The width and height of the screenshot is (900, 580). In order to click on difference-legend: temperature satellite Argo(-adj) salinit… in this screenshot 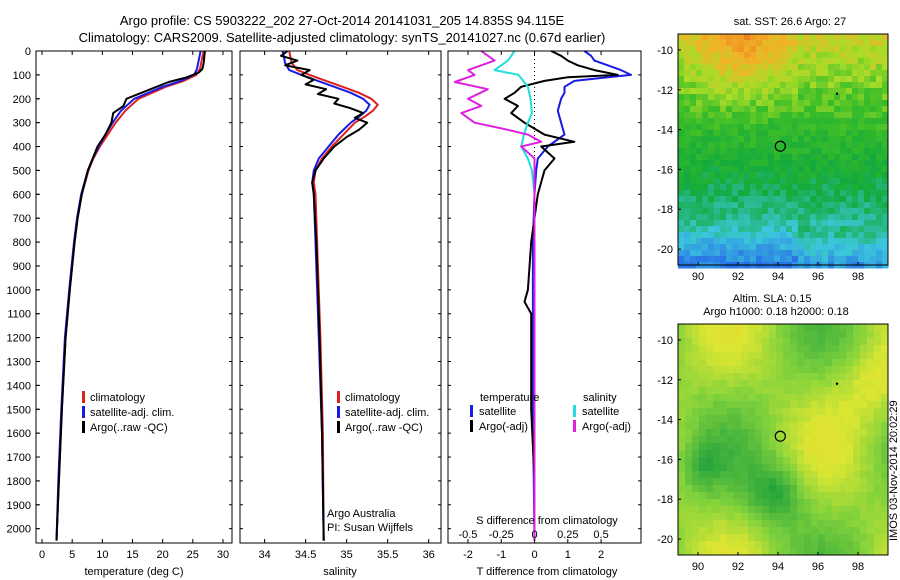, I will do `click(550, 412)`.